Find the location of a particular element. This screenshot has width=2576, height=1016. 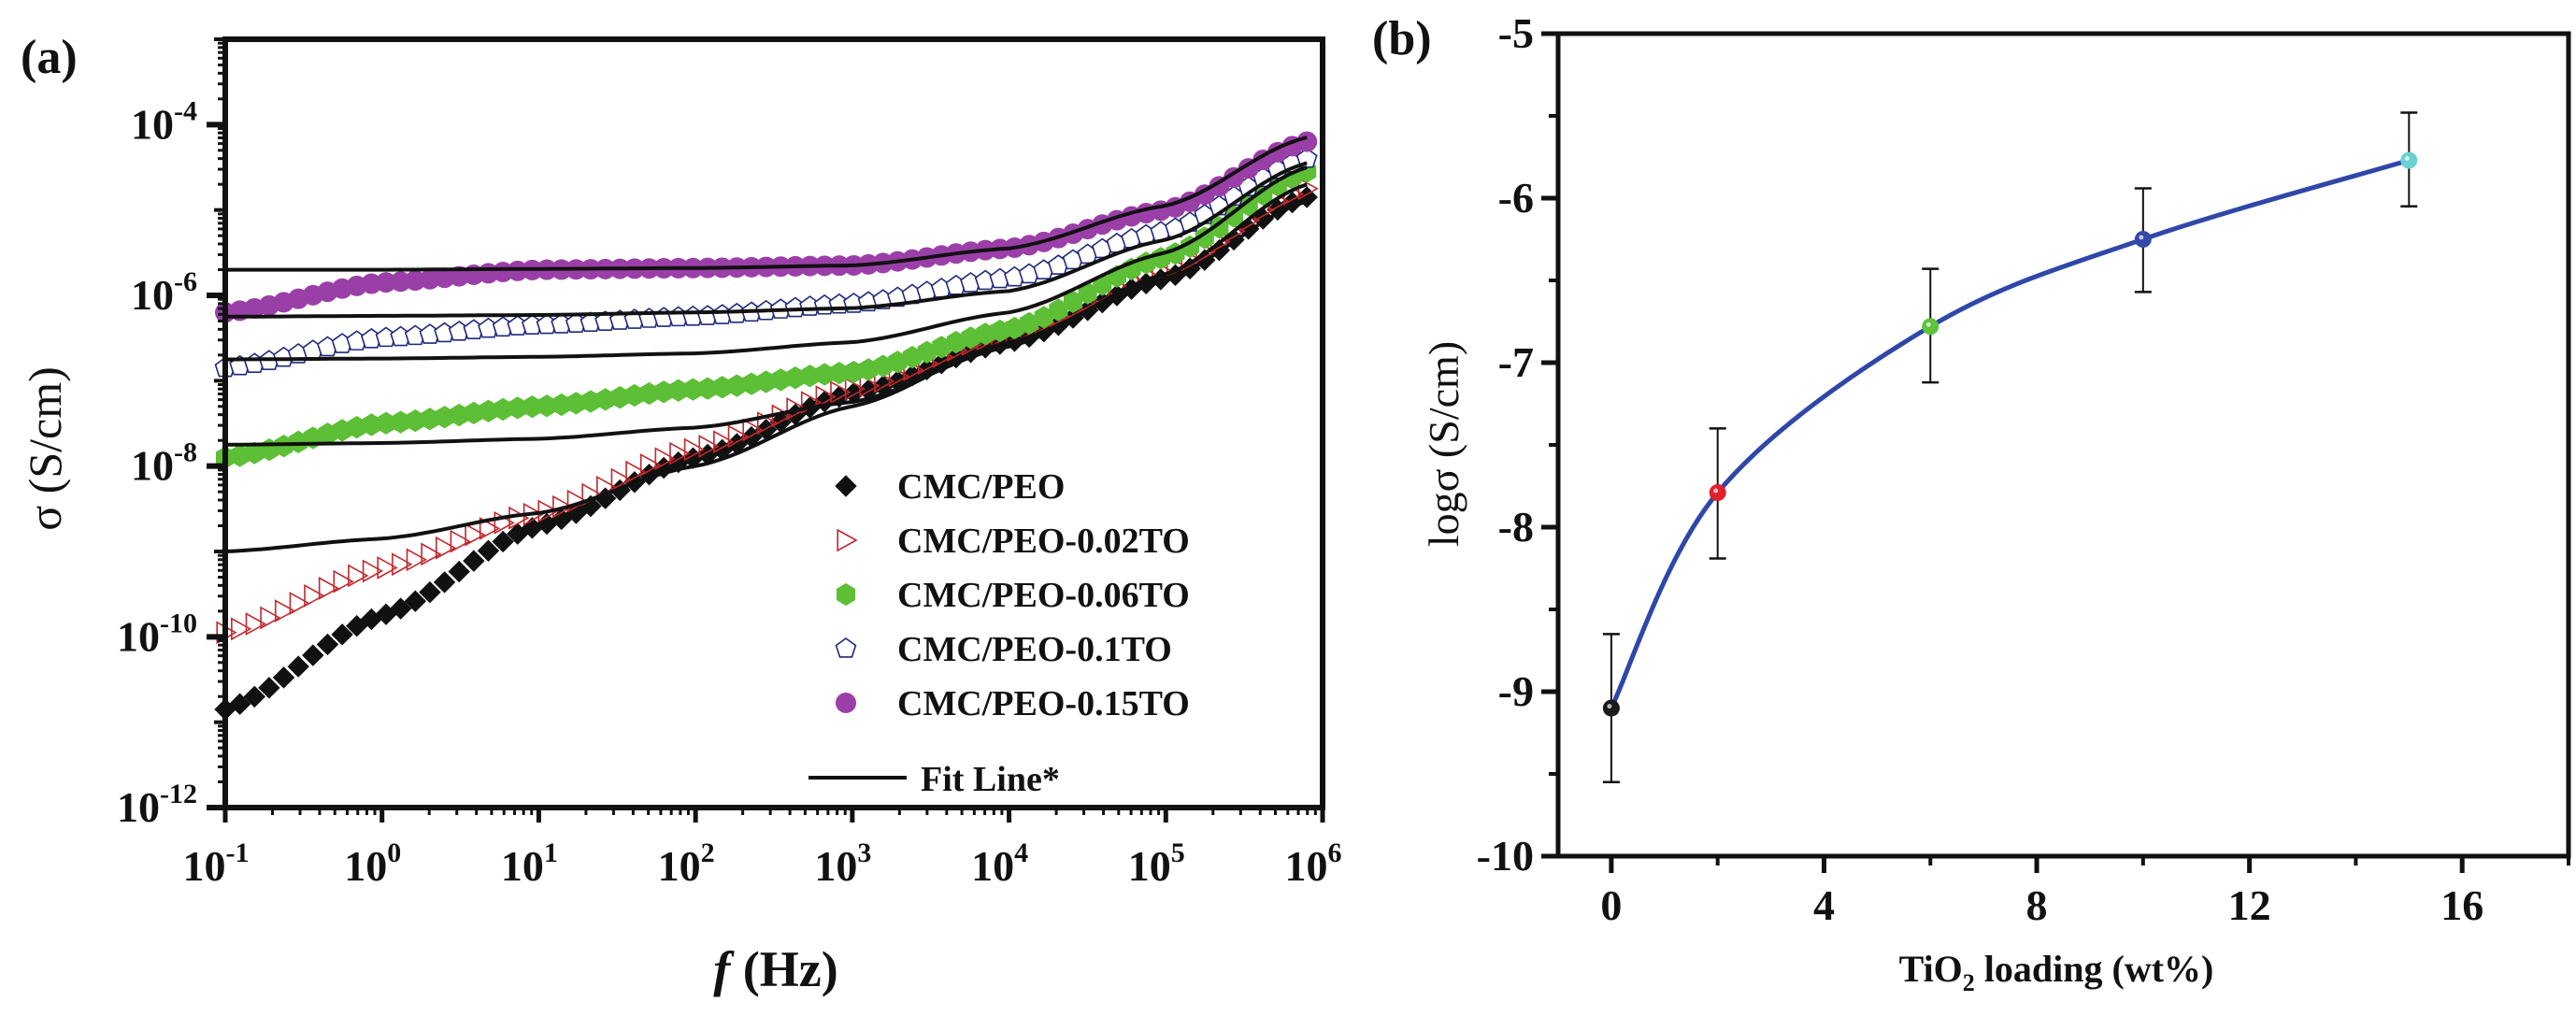

x-tick-label: 10³ is located at coordinates (842, 864).